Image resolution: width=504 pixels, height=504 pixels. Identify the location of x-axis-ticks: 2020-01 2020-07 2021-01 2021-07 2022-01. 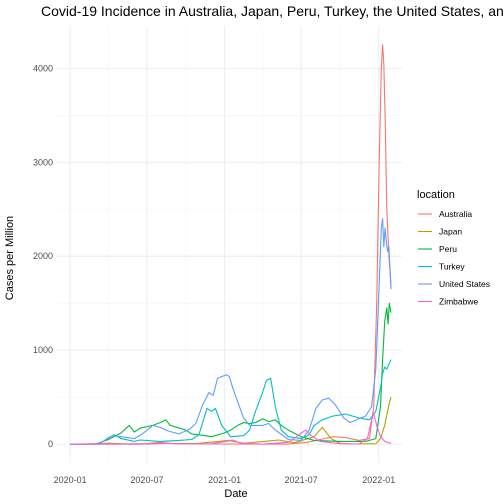
(225, 480).